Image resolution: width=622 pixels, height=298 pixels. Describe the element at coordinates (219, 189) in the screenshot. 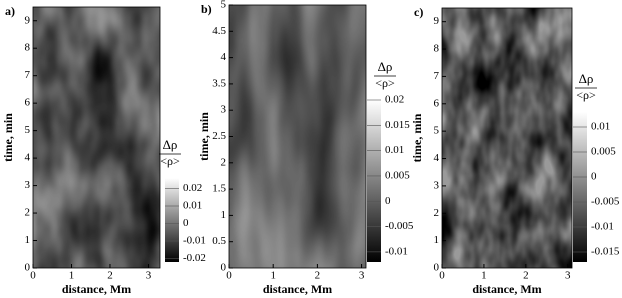

I see `y-tick-label: 1.5` at that location.